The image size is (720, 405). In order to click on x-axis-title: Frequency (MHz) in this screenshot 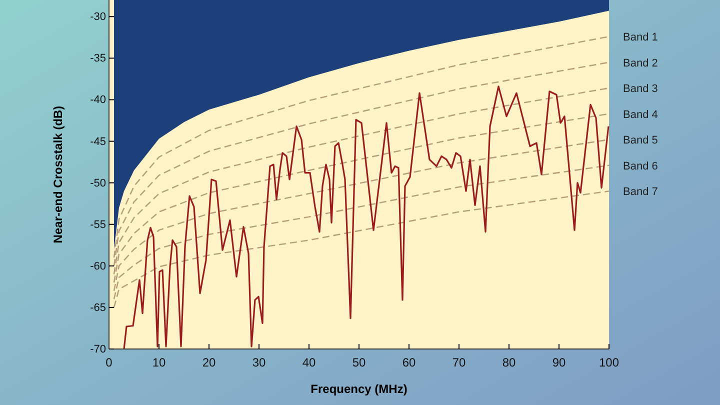, I will do `click(359, 389)`.